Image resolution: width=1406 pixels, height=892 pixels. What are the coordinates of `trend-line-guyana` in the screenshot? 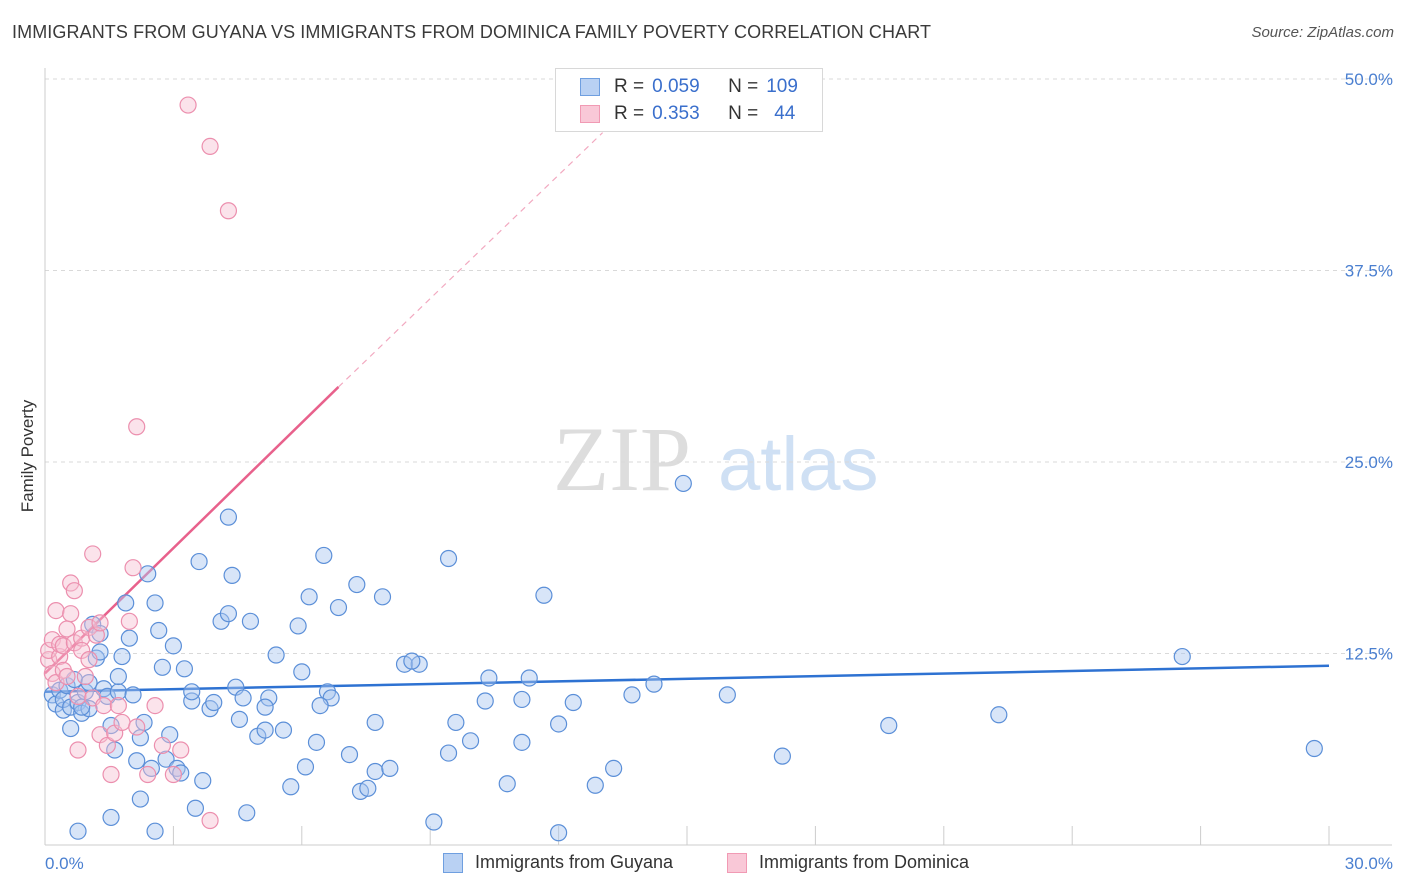 It's located at (687, 679).